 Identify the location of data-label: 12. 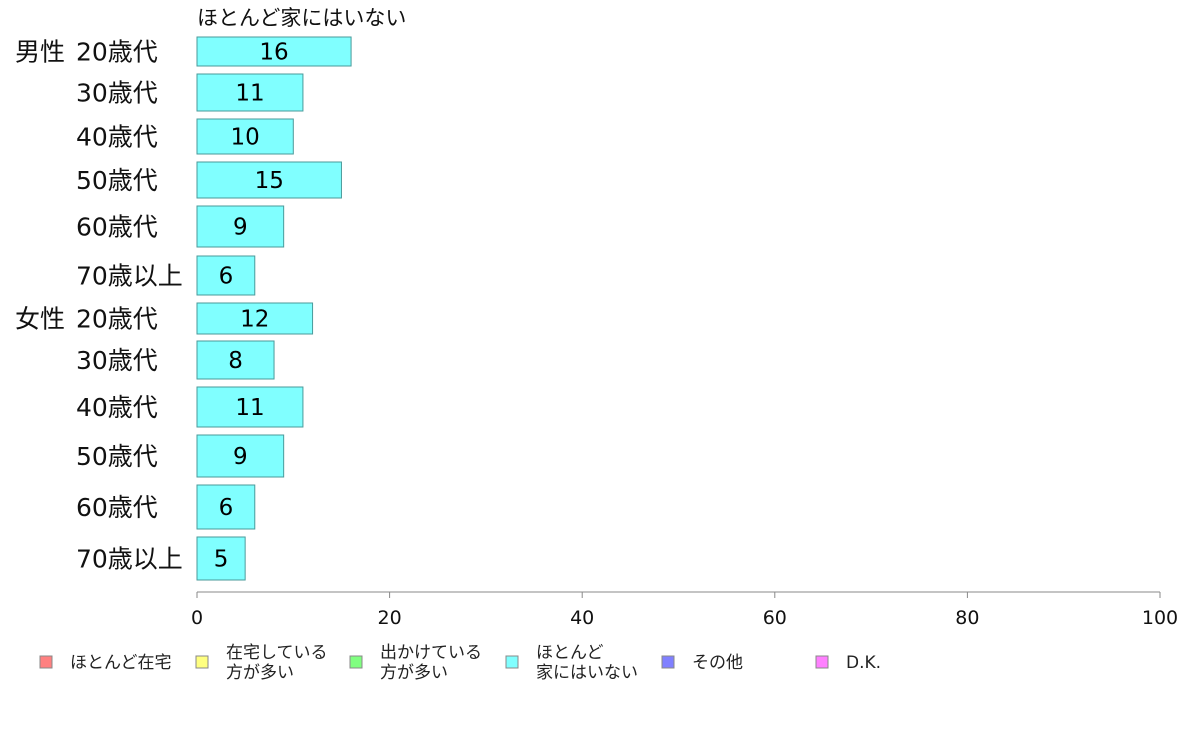
(254, 320).